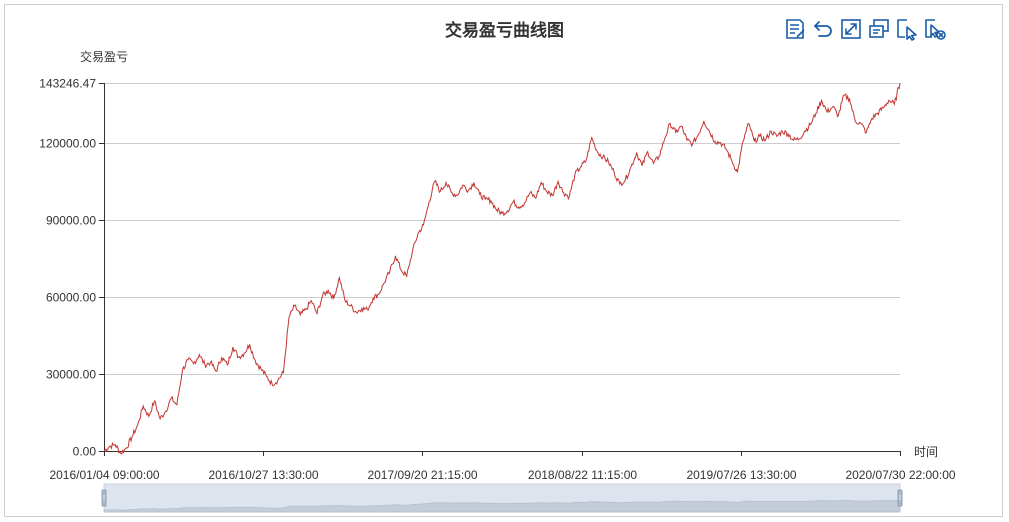 The image size is (1009, 522). I want to click on save-image-icon, so click(879, 28).